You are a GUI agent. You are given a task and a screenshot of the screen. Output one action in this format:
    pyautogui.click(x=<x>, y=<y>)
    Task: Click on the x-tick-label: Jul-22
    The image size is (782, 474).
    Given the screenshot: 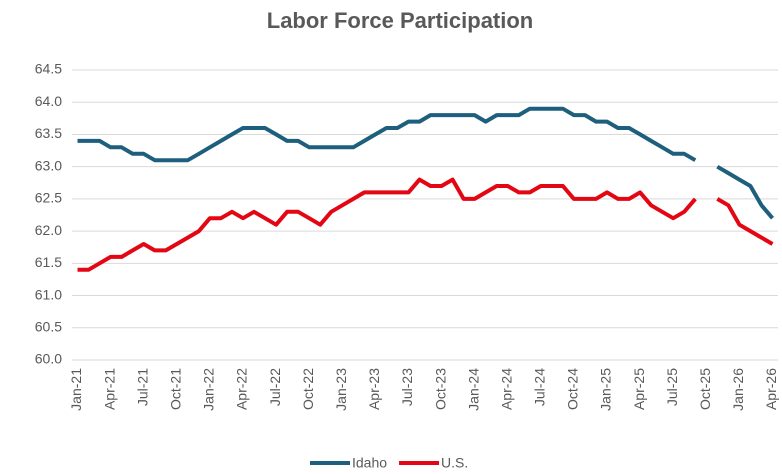 What is the action you would take?
    pyautogui.click(x=275, y=387)
    